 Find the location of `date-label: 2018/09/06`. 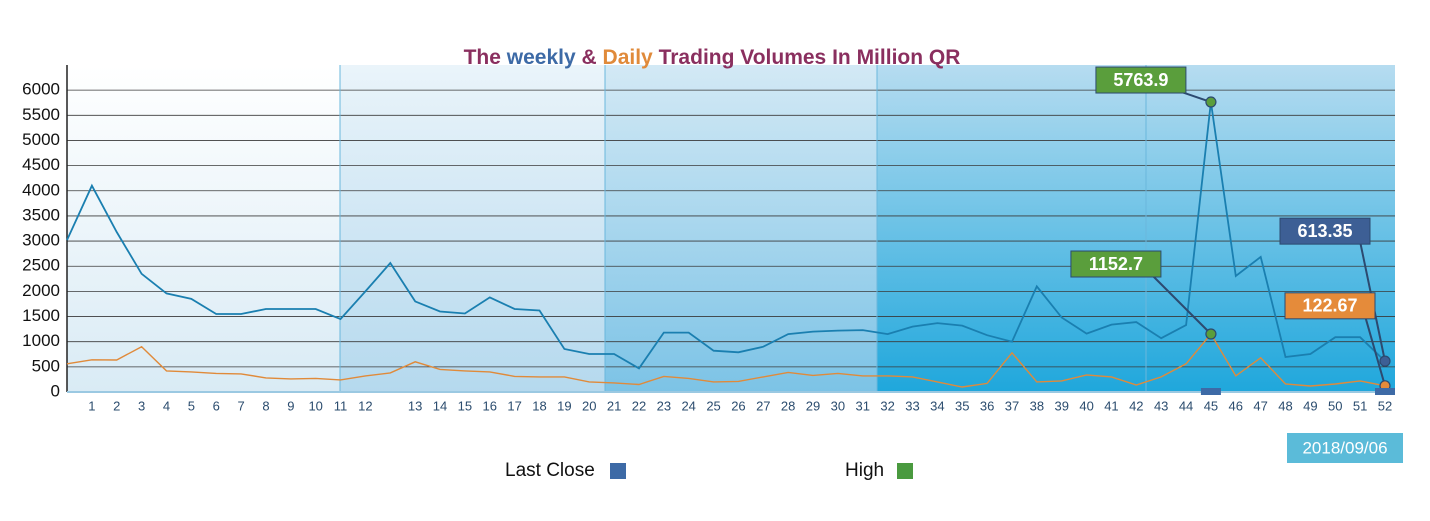

date-label: 2018/09/06 is located at coordinates (1344, 447).